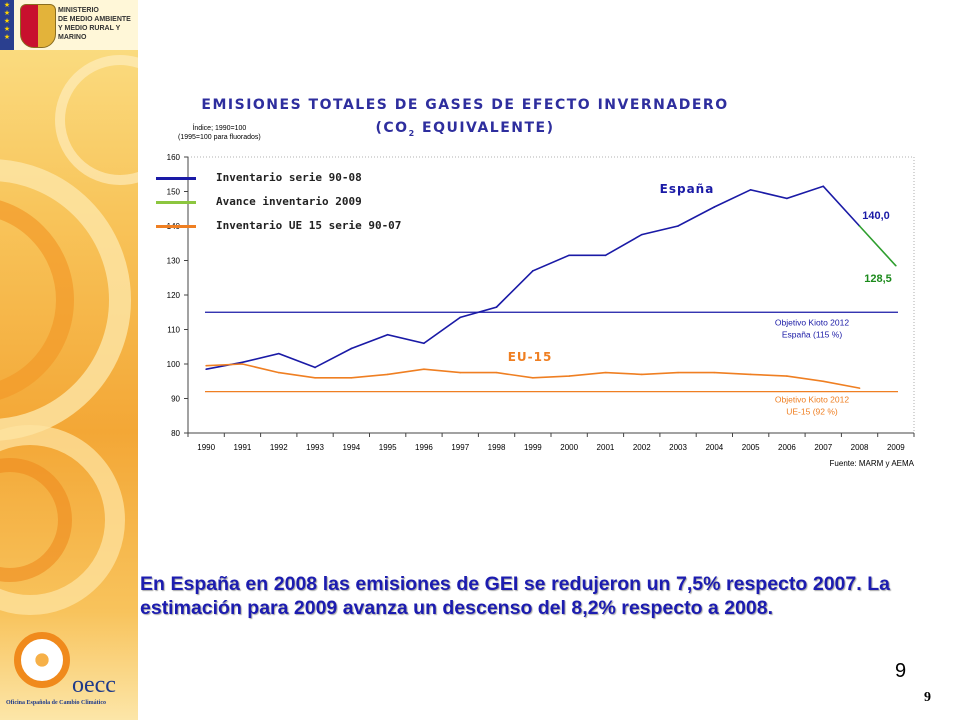  Describe the element at coordinates (812, 334) in the screenshot. I see `kyoto-target-label: España (115 %)` at that location.